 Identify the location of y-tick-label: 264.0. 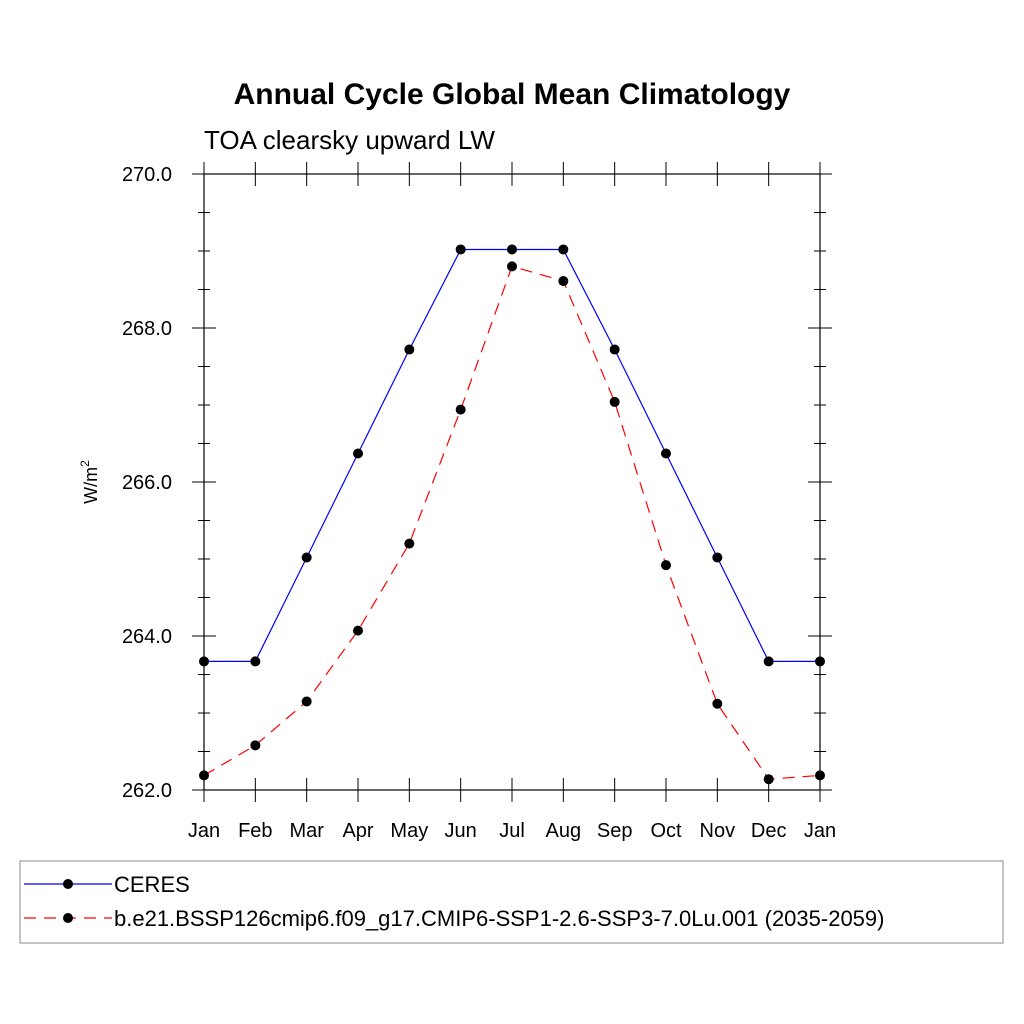
(147, 637).